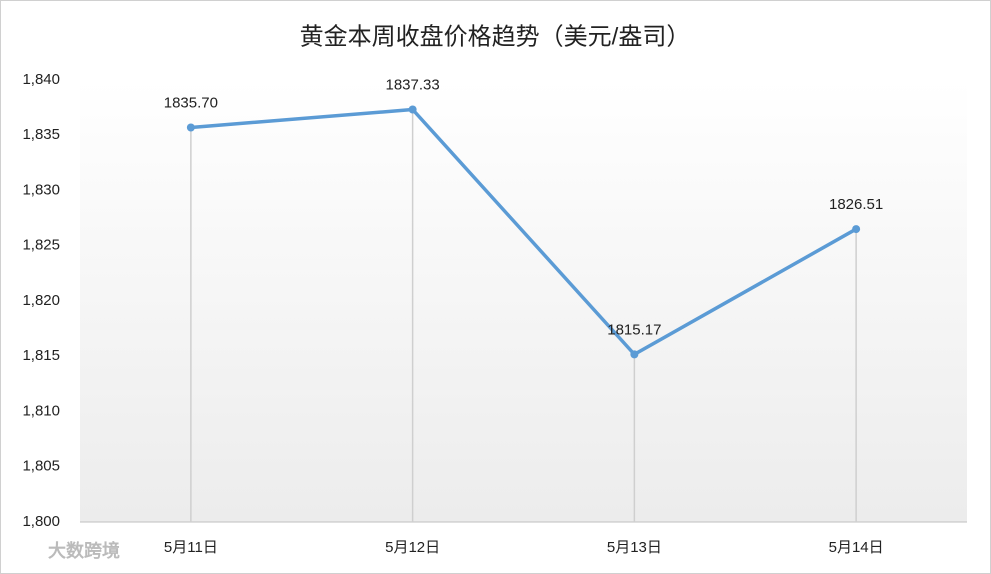 The image size is (991, 574). Describe the element at coordinates (412, 547) in the screenshot. I see `x-tick-label: 5月12日` at that location.